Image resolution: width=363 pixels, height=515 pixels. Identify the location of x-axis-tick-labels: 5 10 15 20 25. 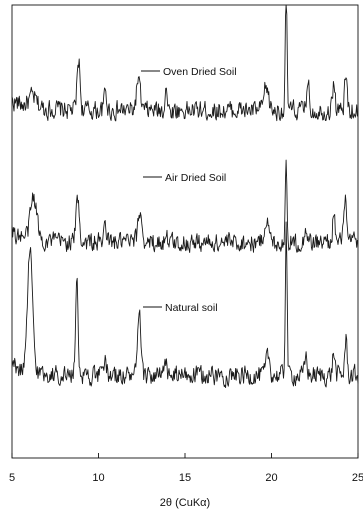
(186, 478).